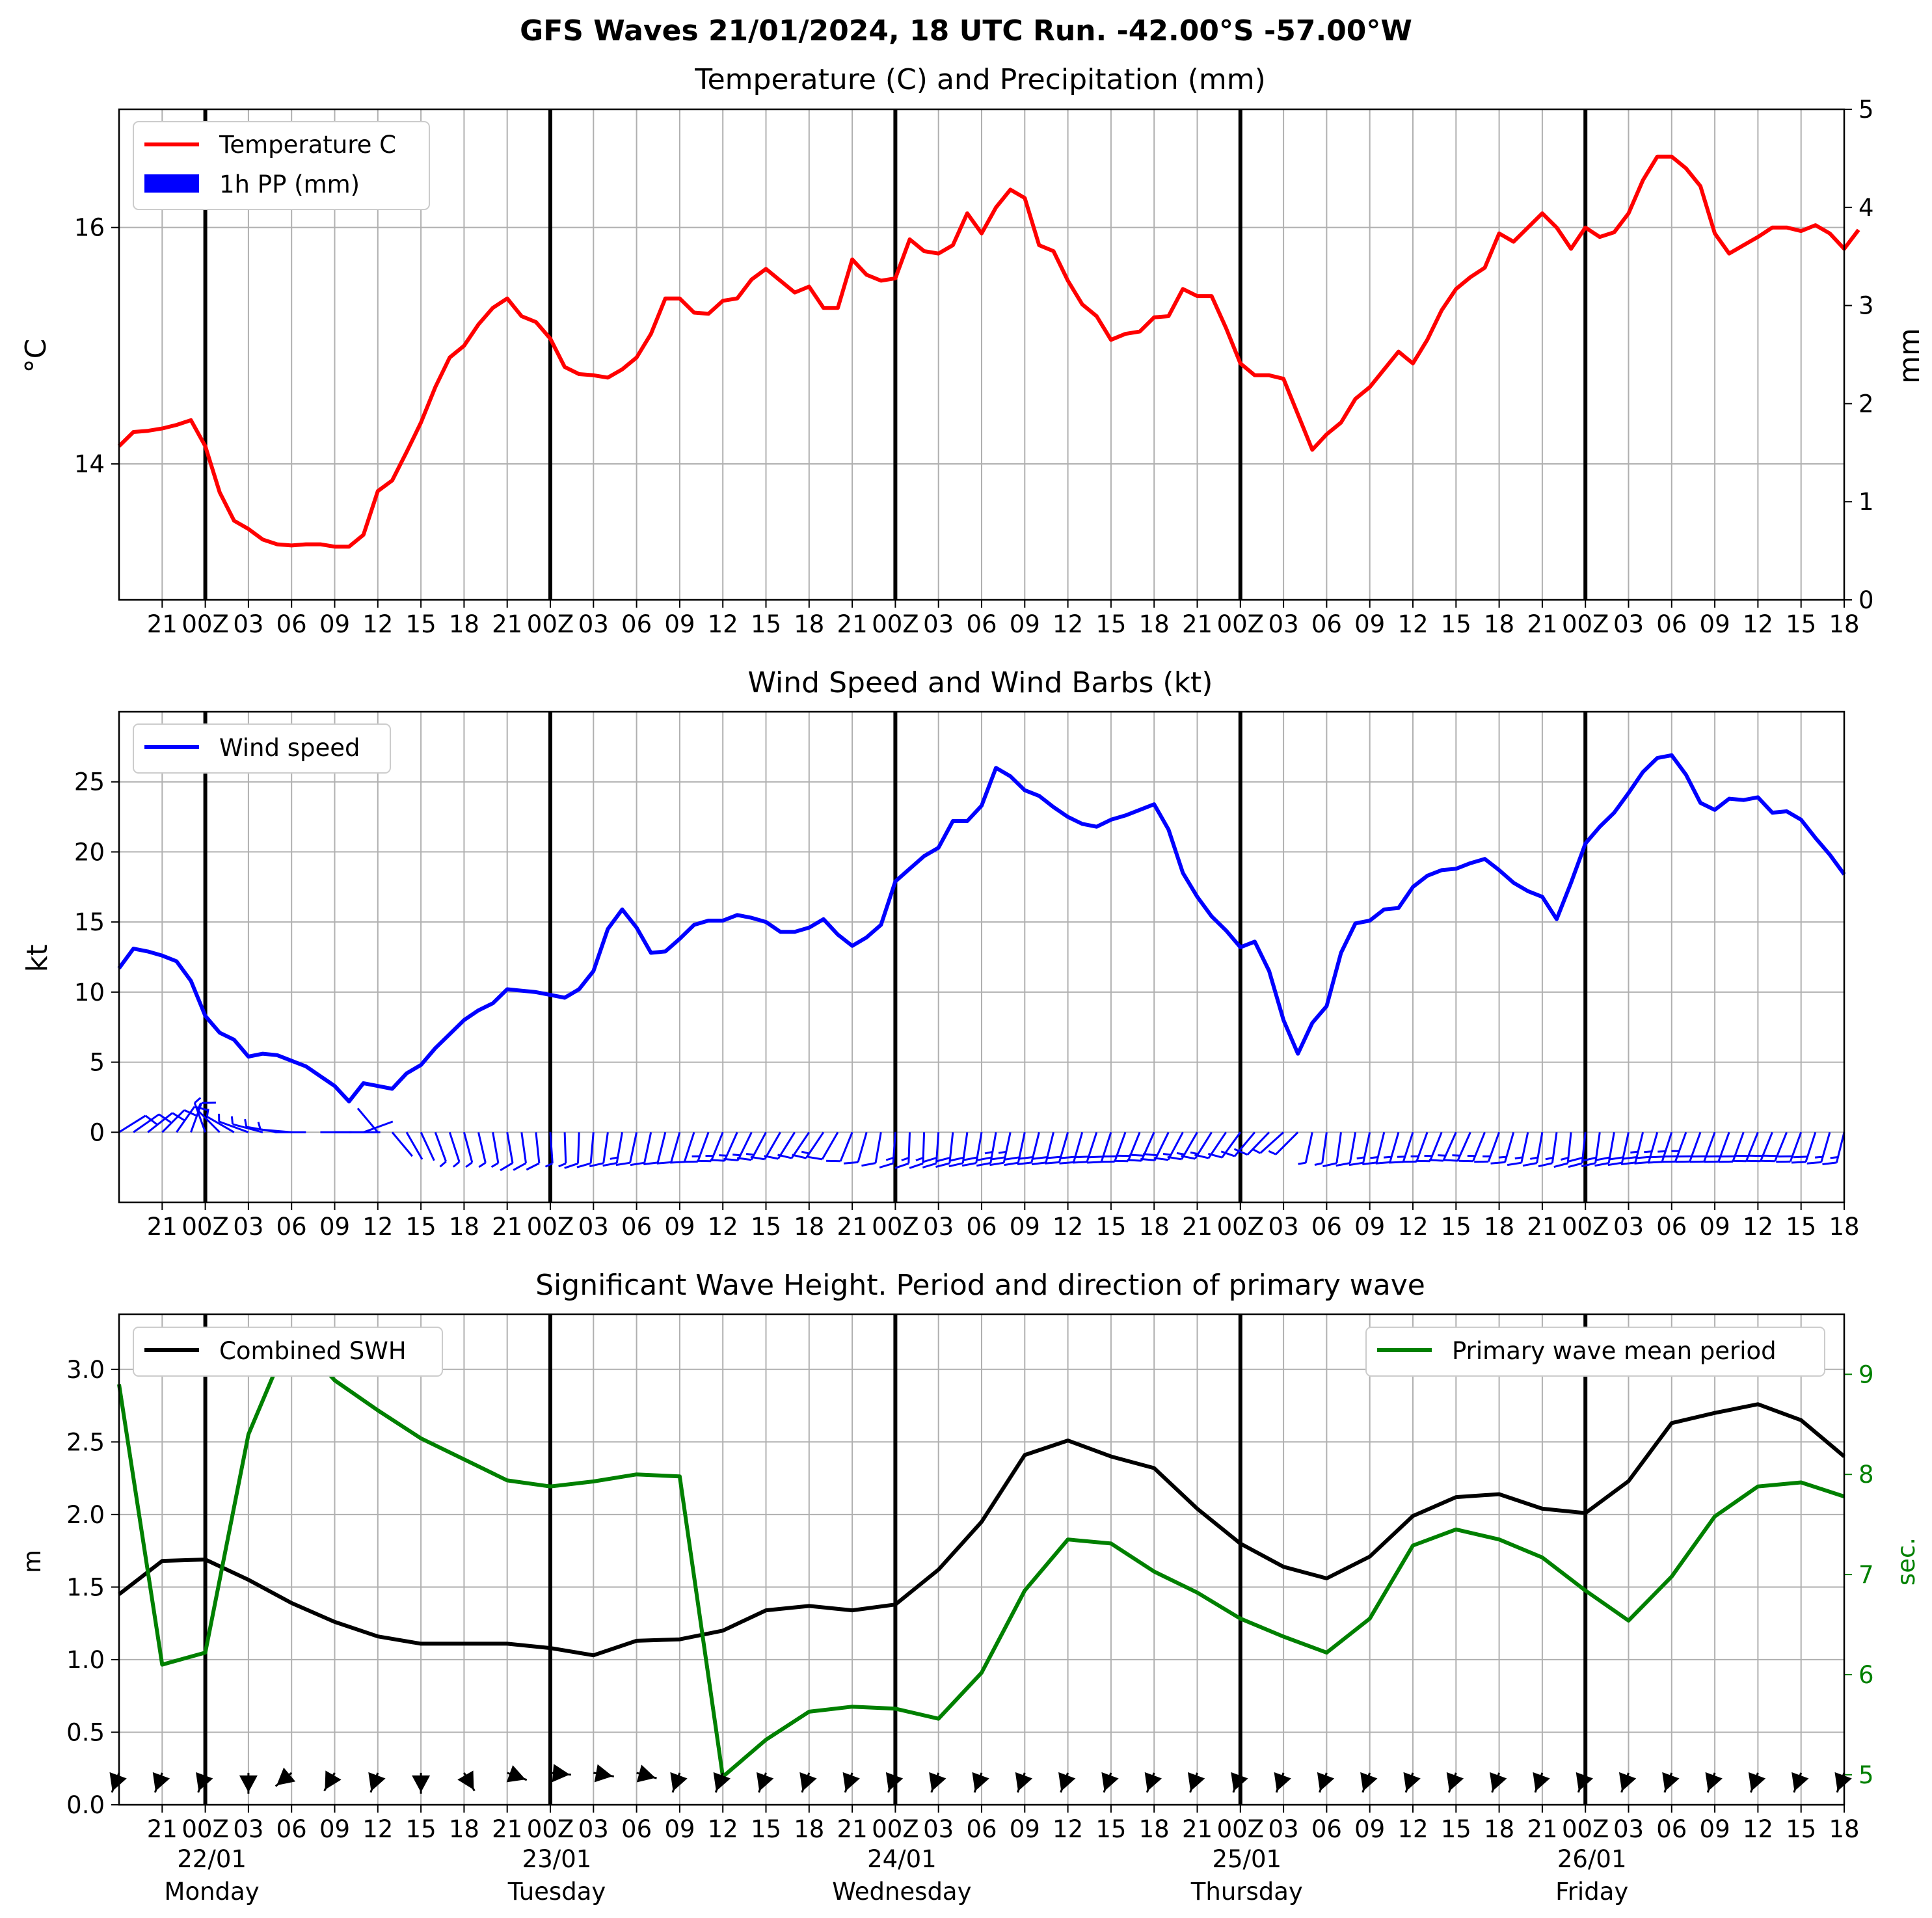  I want to click on y-tick-label: 1.5, so click(85, 1587).